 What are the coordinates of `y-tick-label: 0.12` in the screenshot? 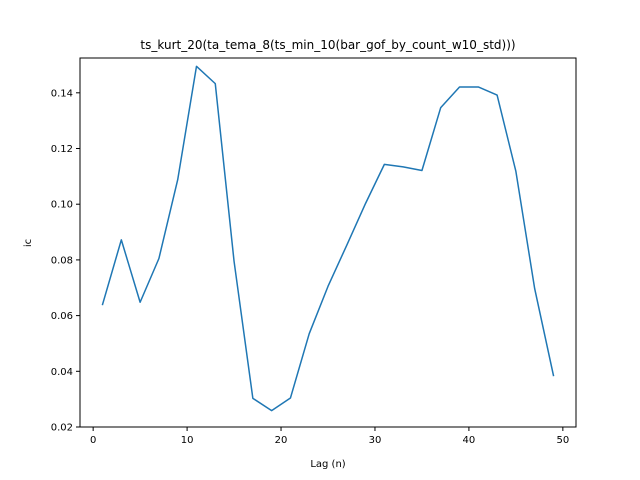 It's located at (62, 149).